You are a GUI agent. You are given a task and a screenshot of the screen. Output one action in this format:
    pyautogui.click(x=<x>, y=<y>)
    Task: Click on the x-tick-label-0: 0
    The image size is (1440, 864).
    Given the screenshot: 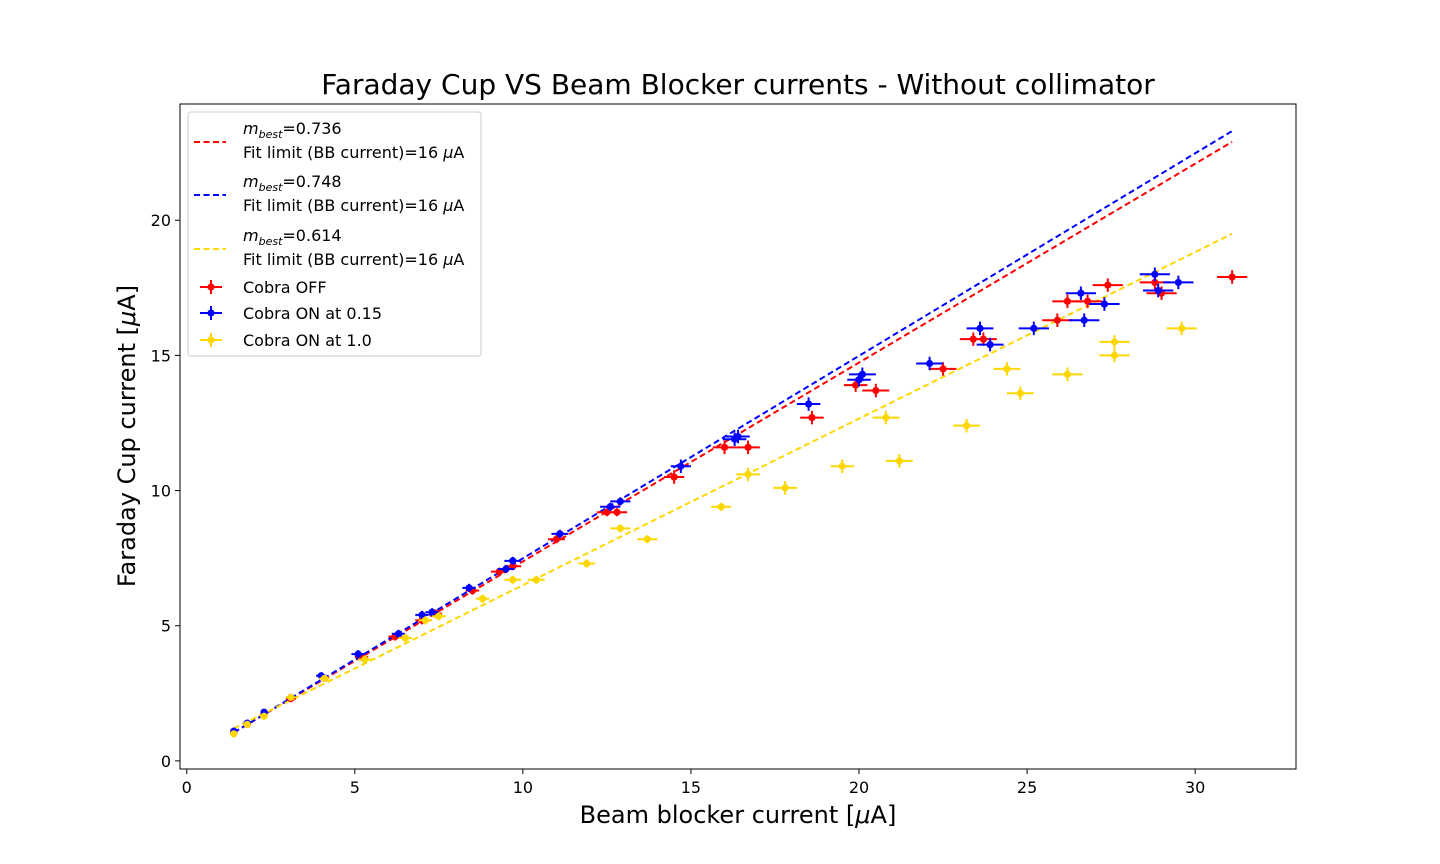 What is the action you would take?
    pyautogui.click(x=187, y=787)
    